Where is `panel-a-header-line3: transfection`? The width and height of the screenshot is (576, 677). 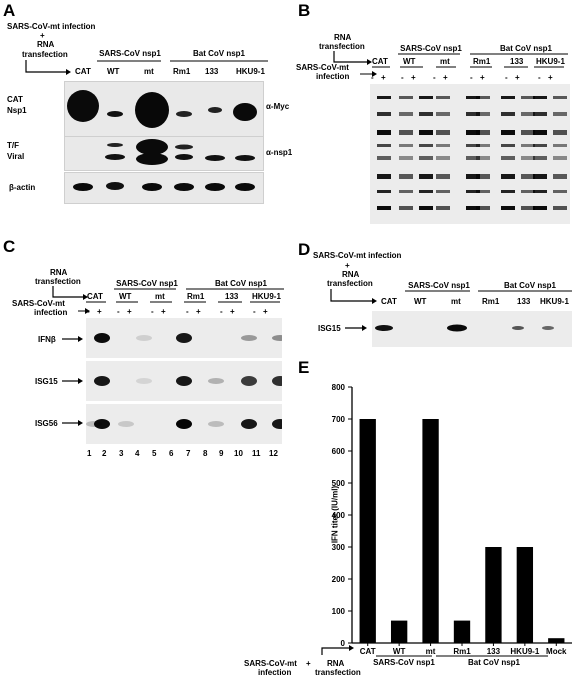 panel-a-header-line3: transfection is located at coordinates (45, 54).